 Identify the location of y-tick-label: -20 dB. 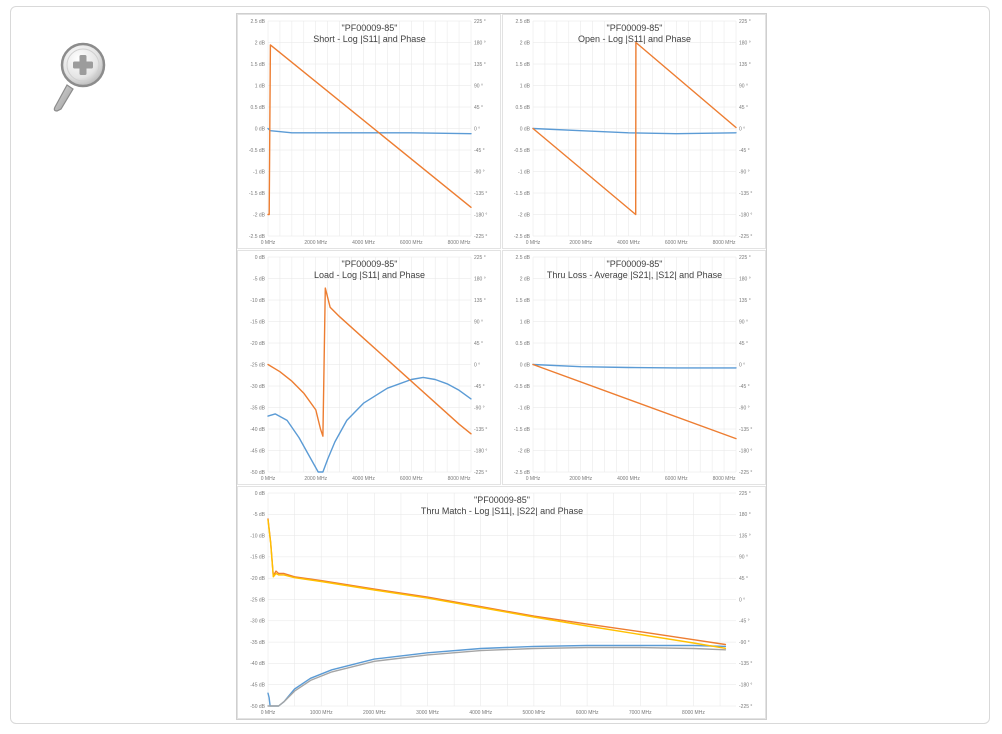
(257, 579).